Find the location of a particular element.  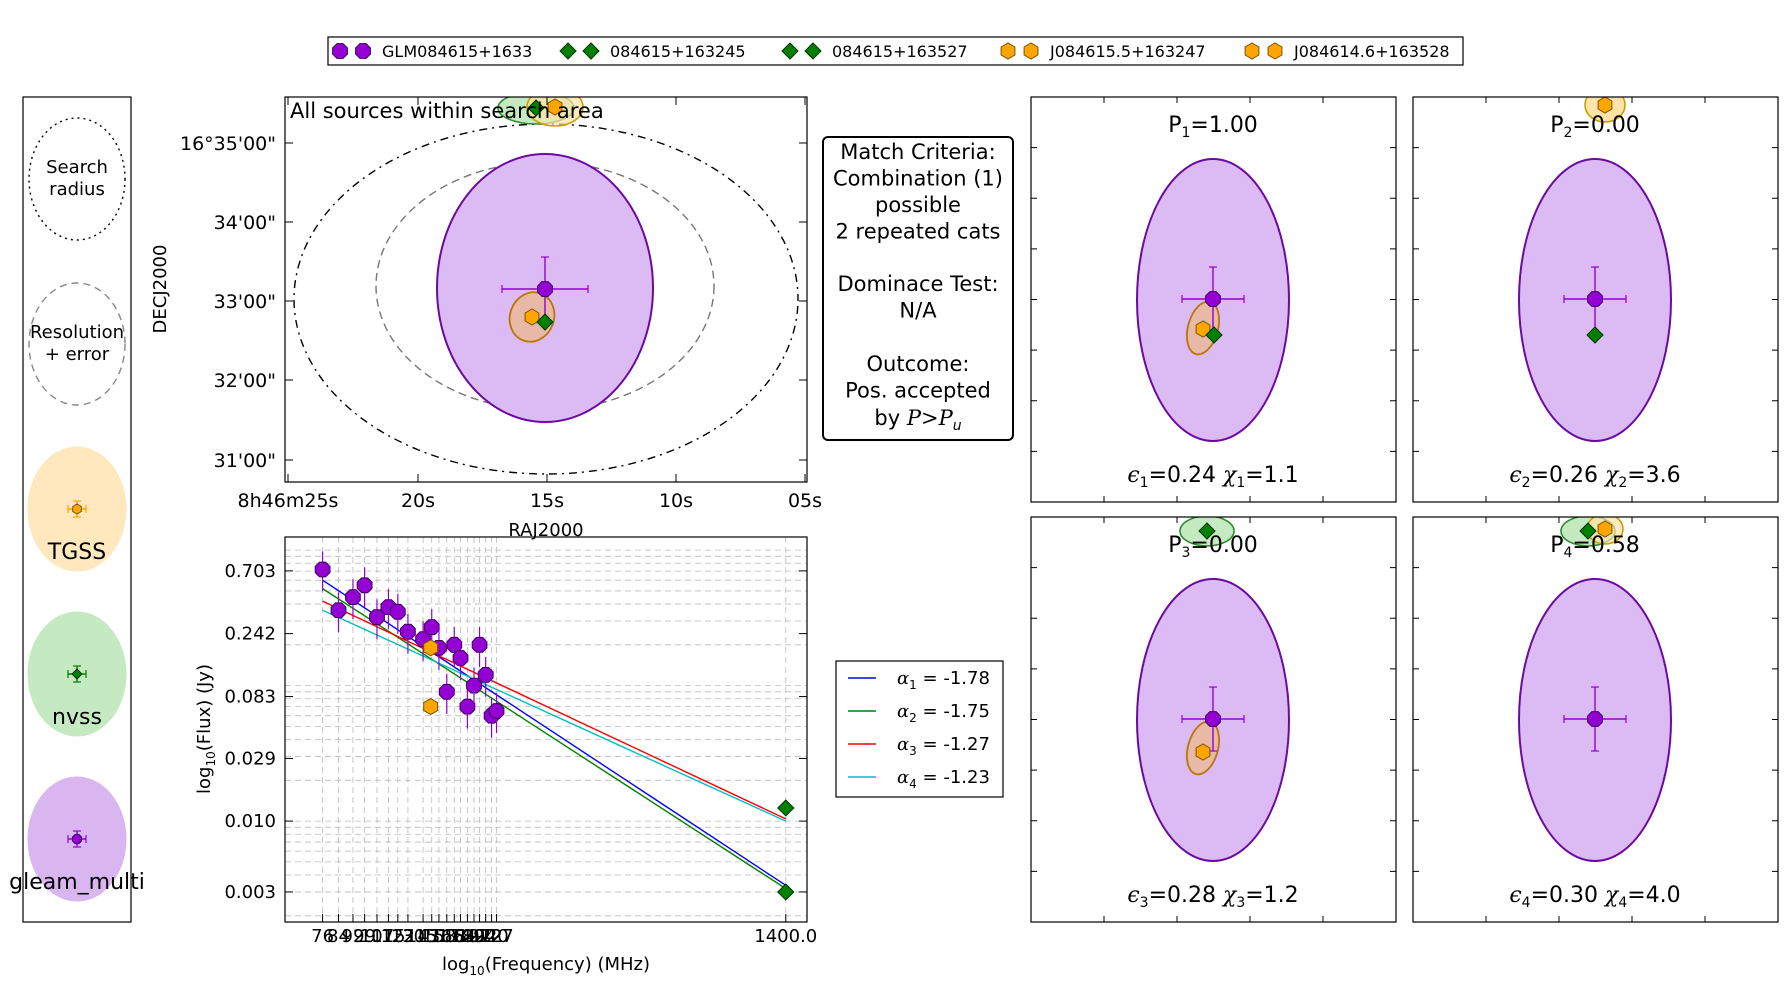

sed-xtick-label: 174 is located at coordinates (454, 936).